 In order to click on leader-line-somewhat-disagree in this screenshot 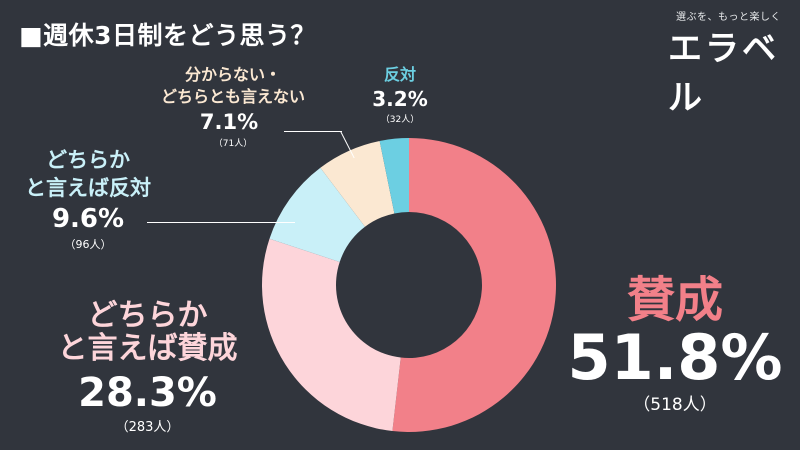, I will do `click(221, 222)`.